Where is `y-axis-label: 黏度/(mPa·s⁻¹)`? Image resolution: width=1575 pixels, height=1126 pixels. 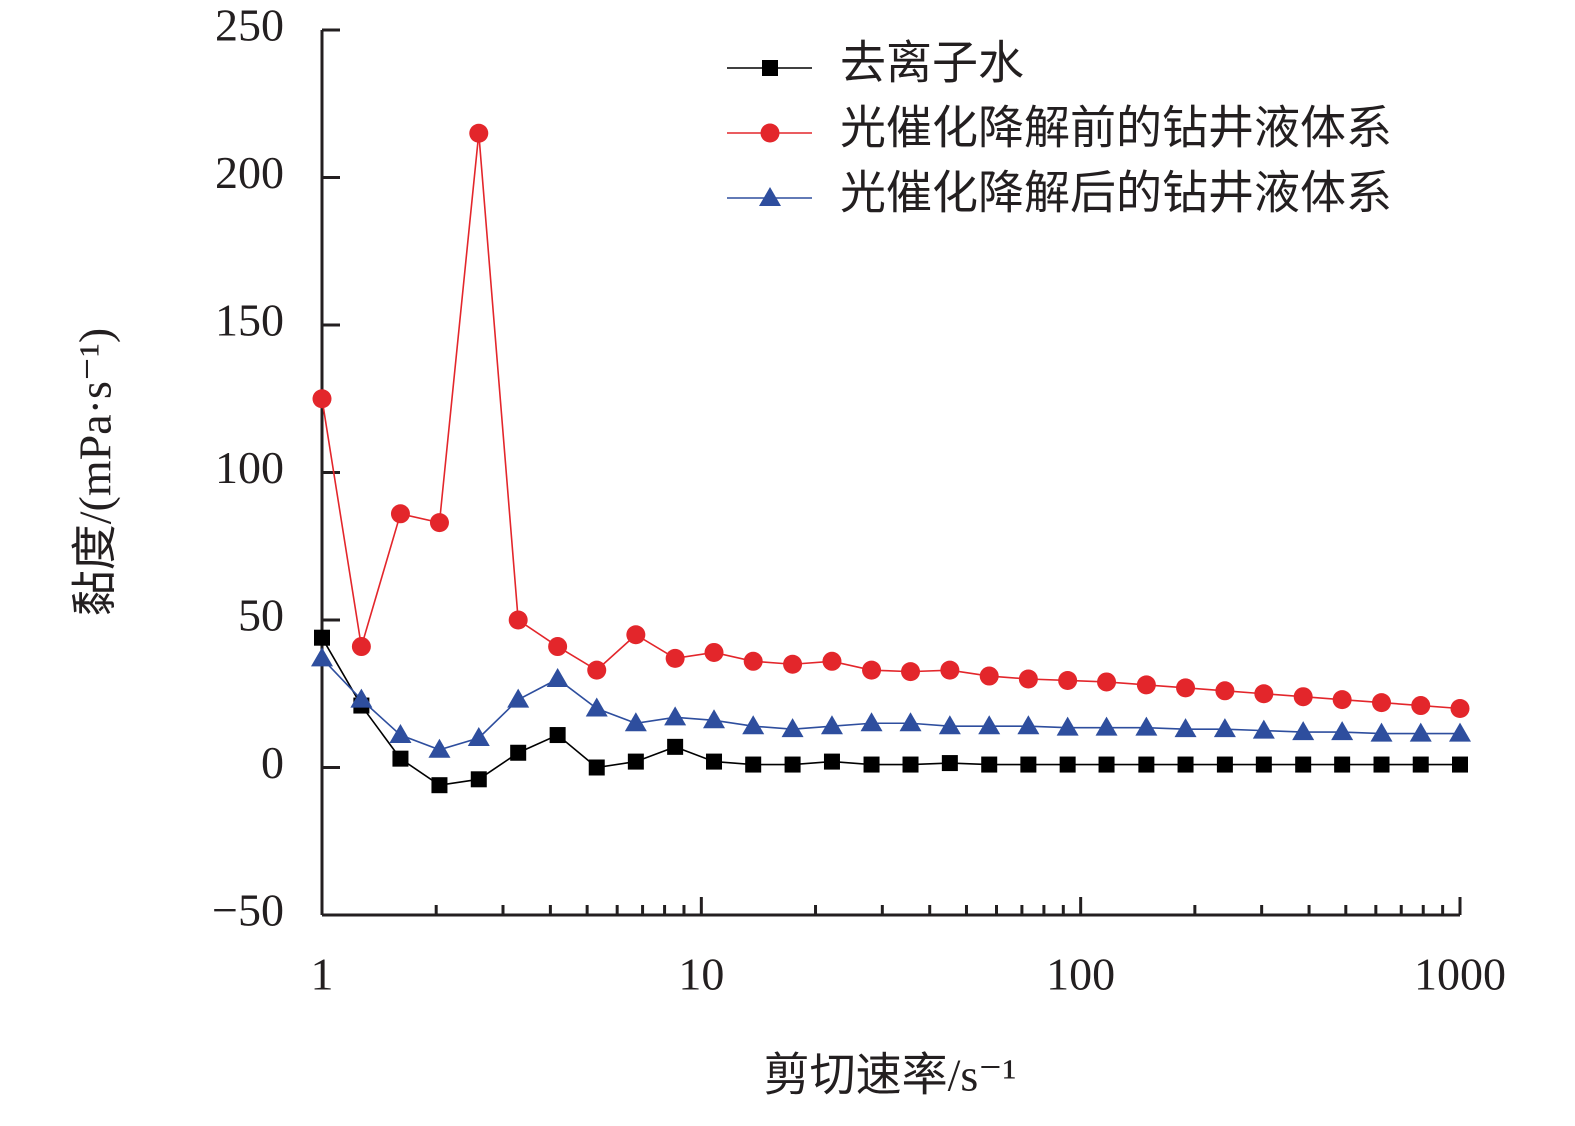
y-axis-label: 黏度/(mPa·s⁻¹) is located at coordinates (95, 472).